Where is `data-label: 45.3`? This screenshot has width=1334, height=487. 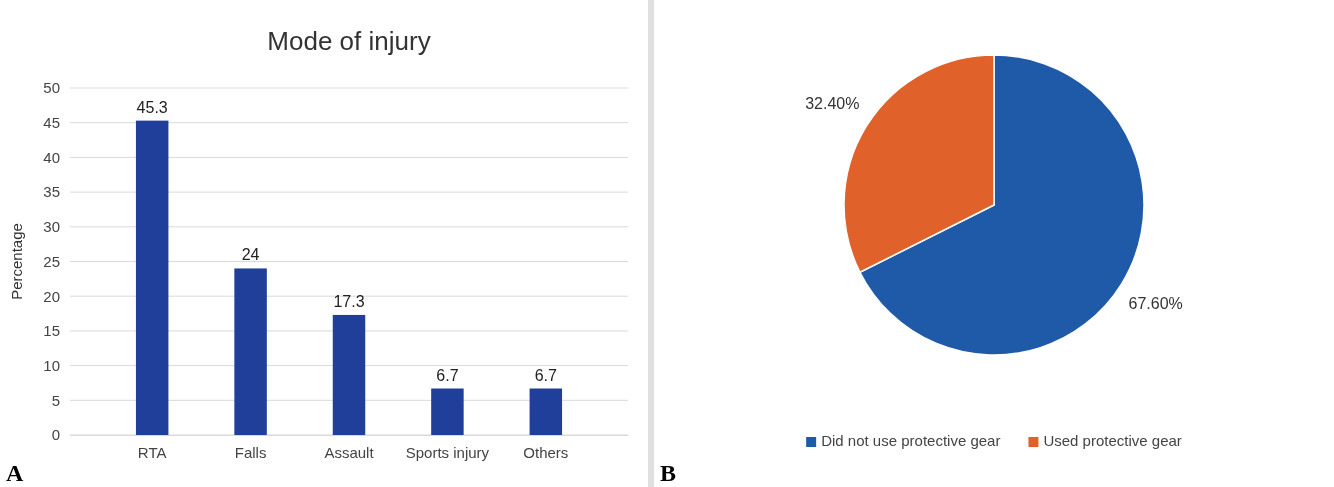 data-label: 45.3 is located at coordinates (152, 107).